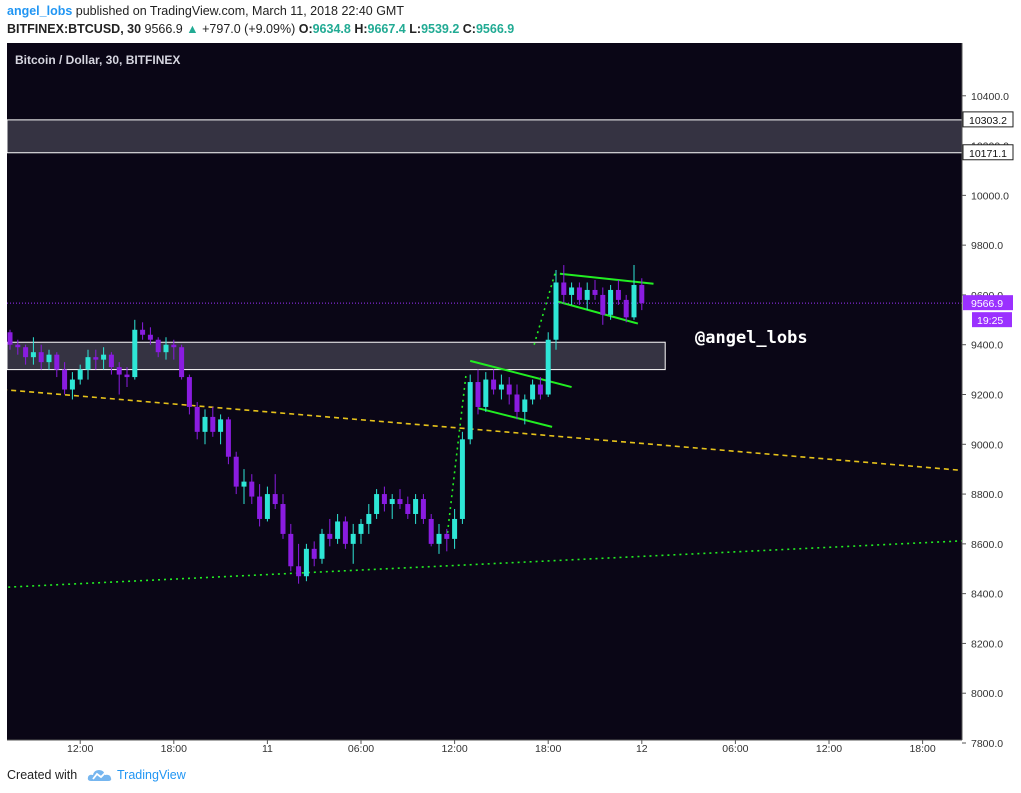  What do you see at coordinates (987, 644) in the screenshot?
I see `y-tick-label: 8200.0` at bounding box center [987, 644].